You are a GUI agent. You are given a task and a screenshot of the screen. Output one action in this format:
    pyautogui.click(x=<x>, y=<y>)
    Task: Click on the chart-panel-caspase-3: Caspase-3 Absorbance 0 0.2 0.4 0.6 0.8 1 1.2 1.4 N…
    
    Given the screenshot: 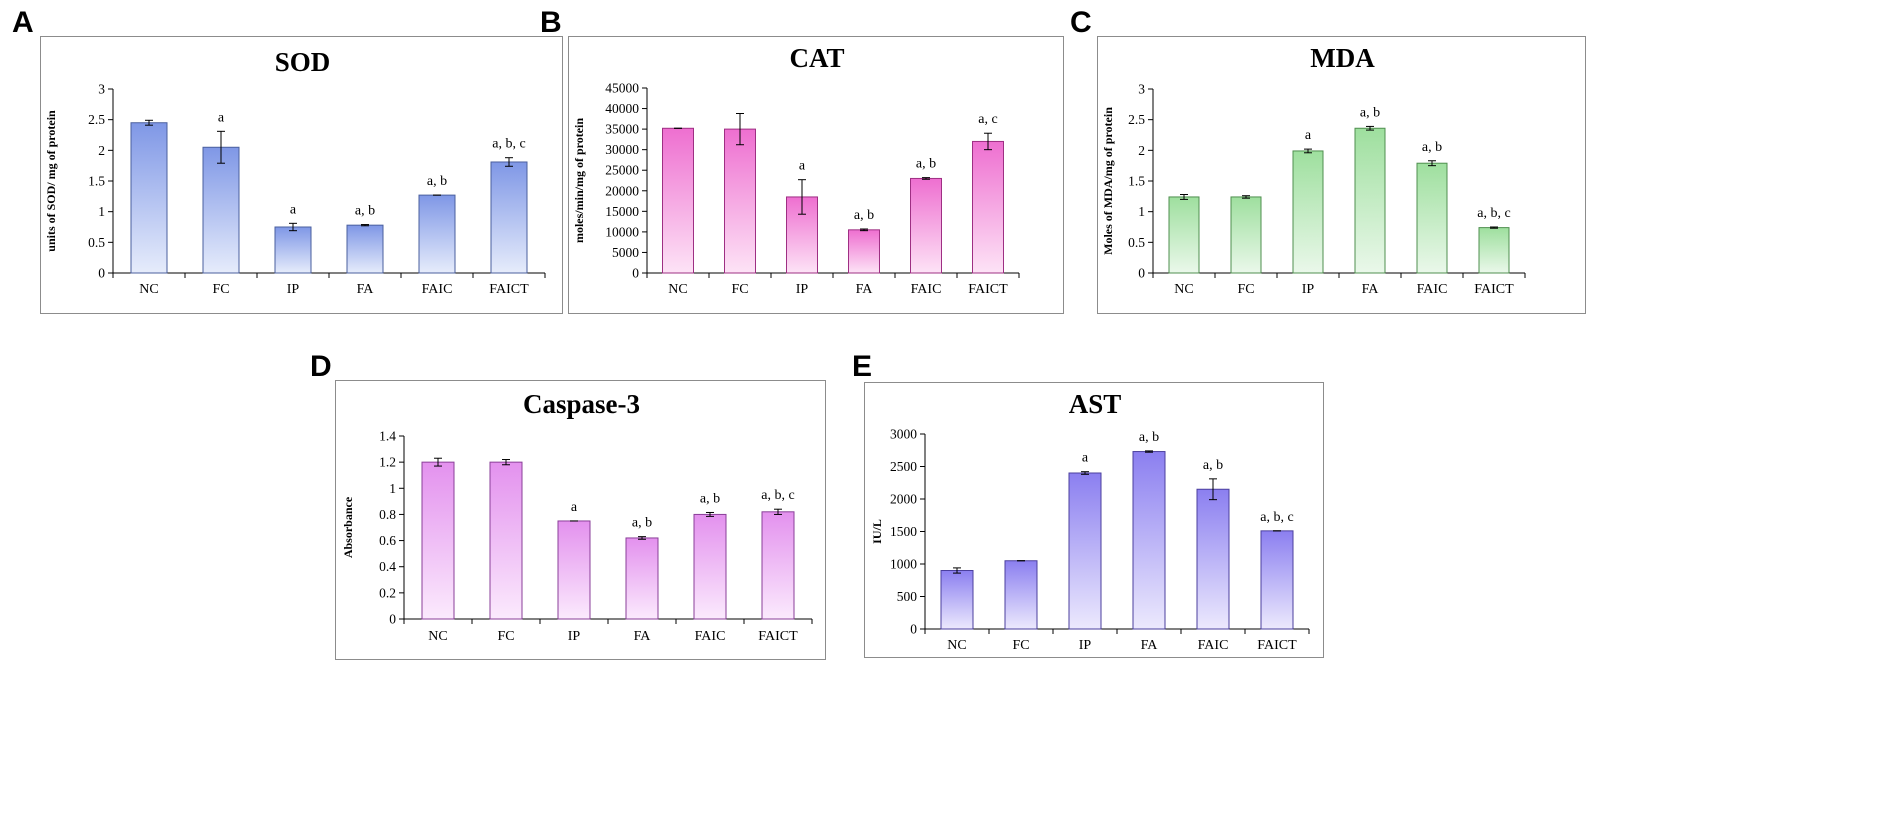 What is the action you would take?
    pyautogui.click(x=580, y=520)
    